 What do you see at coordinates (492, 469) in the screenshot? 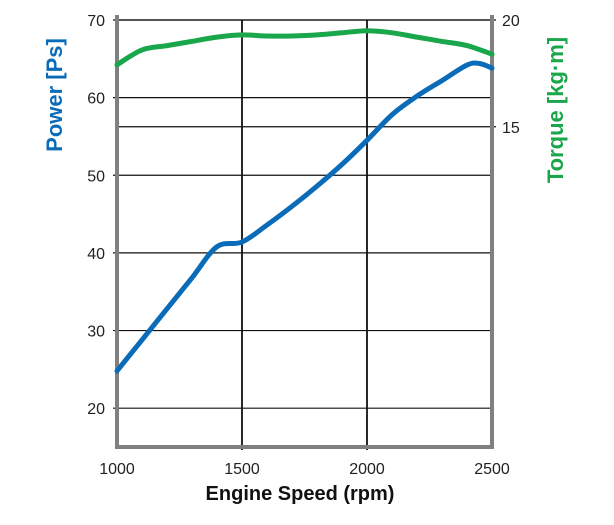
I see `x-tick-label-2500: 2500` at bounding box center [492, 469].